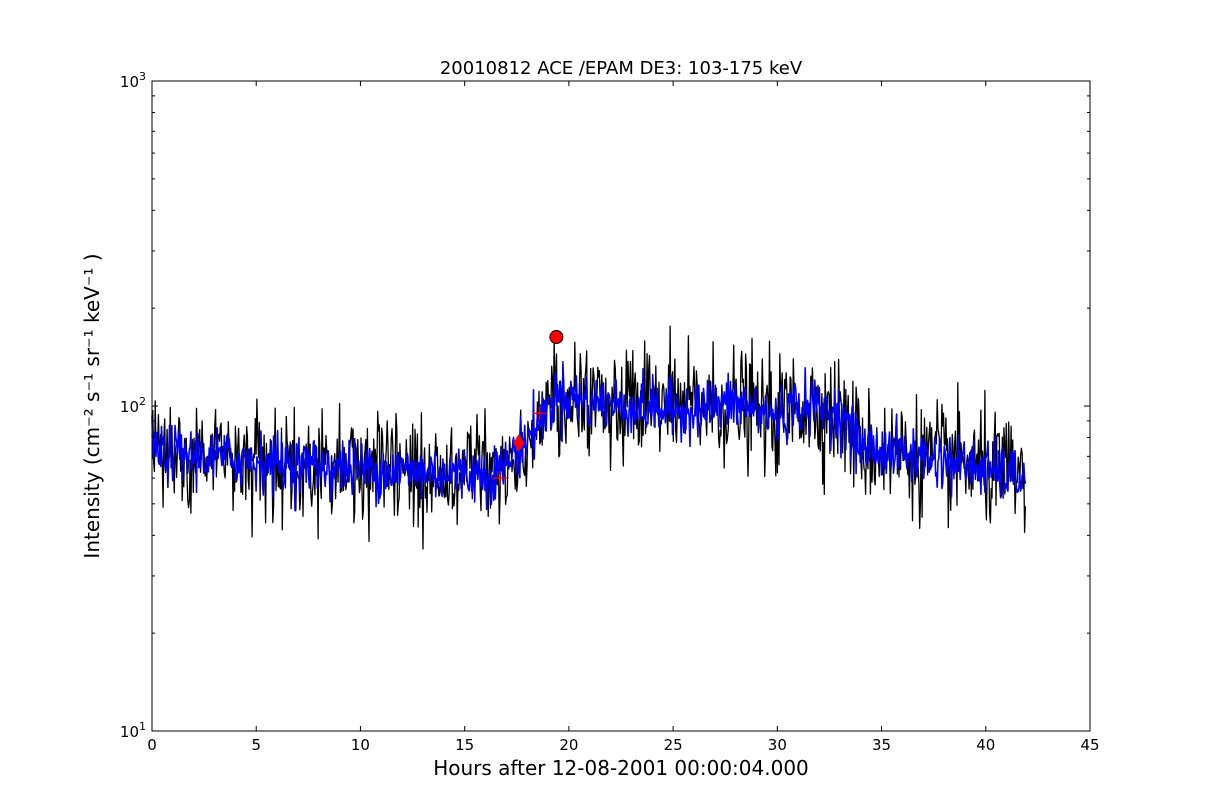 The height and width of the screenshot is (812, 1212). What do you see at coordinates (673, 745) in the screenshot?
I see `x-tick-label: 25` at bounding box center [673, 745].